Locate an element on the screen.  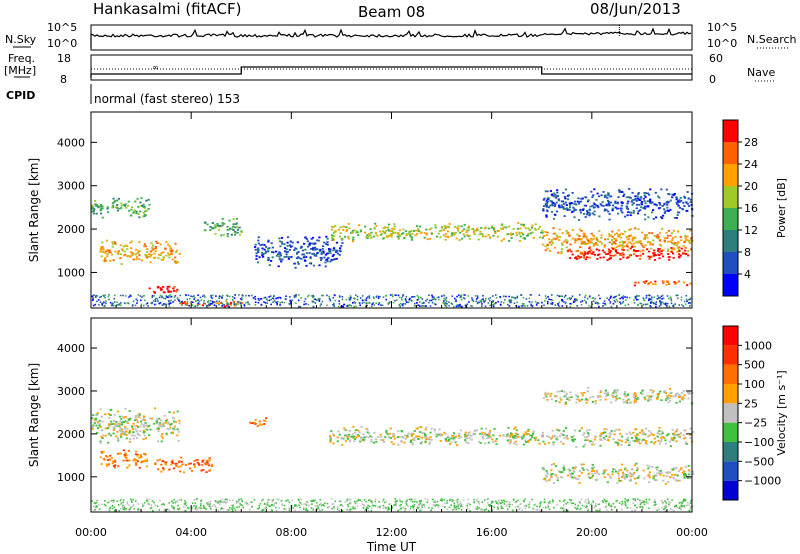
nsky-trace is located at coordinates (391, 37).